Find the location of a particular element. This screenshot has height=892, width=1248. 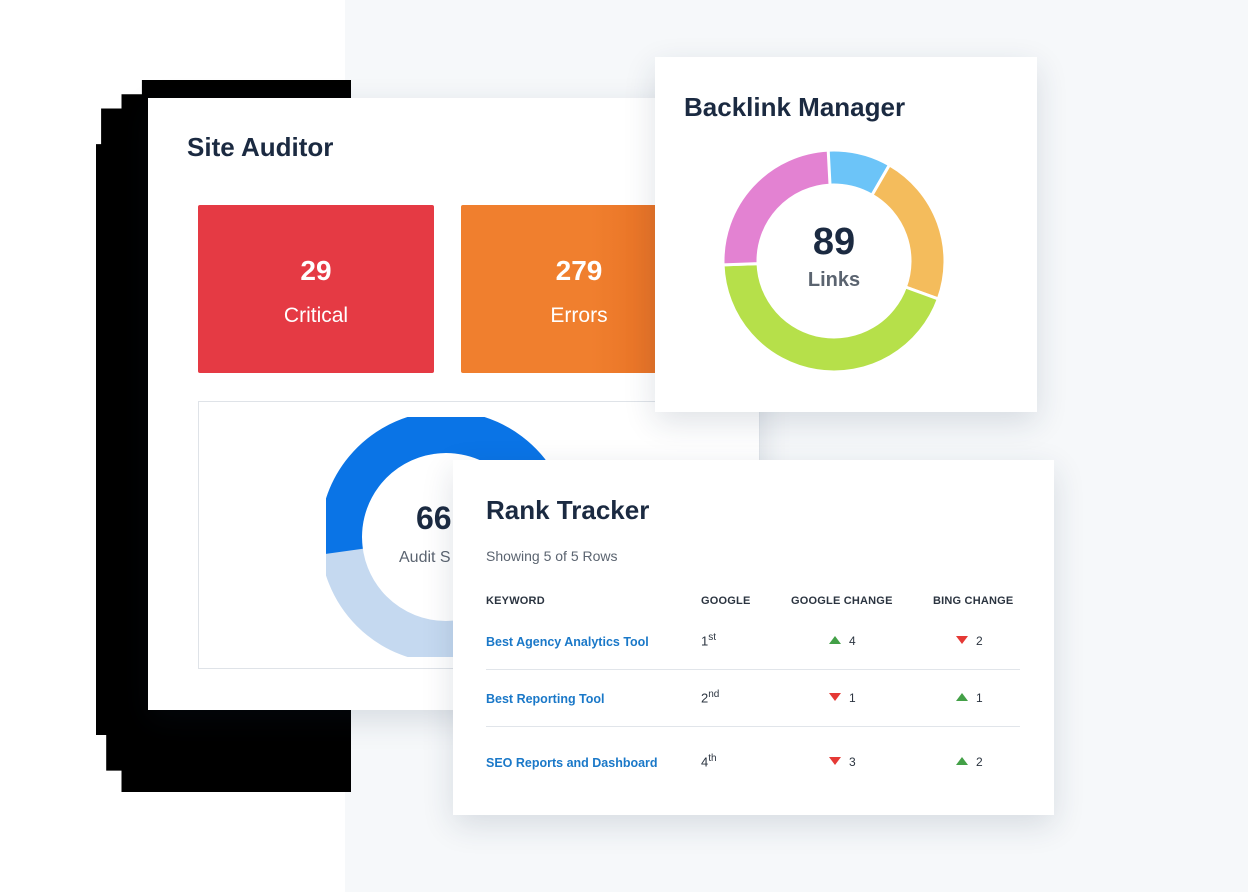

keyword-link: SEO Reports and Dashboard is located at coordinates (572, 763).